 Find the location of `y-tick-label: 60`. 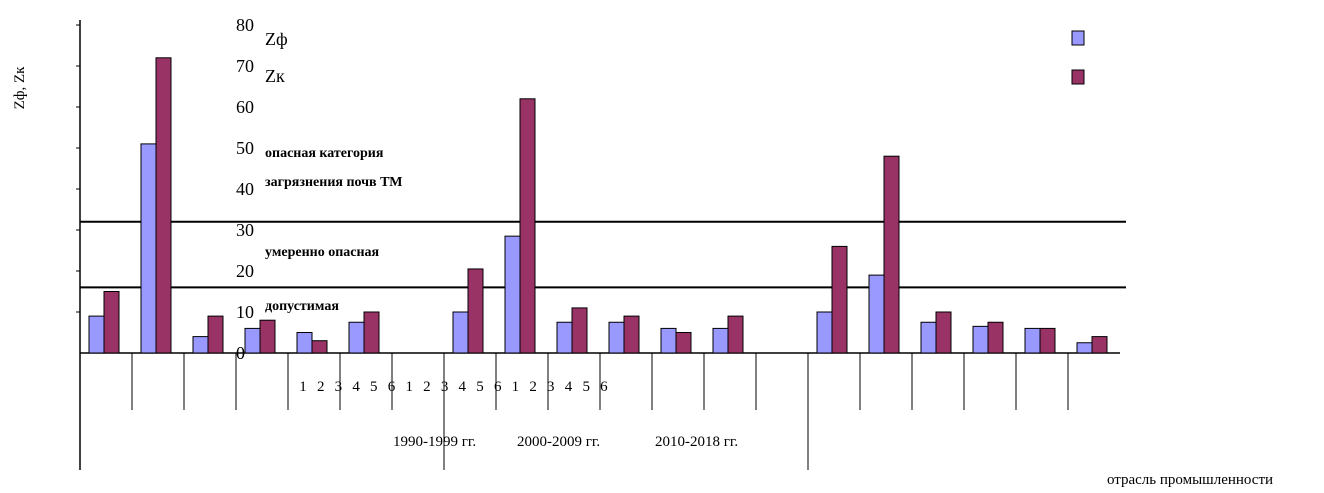

y-tick-label: 60 is located at coordinates (245, 107).